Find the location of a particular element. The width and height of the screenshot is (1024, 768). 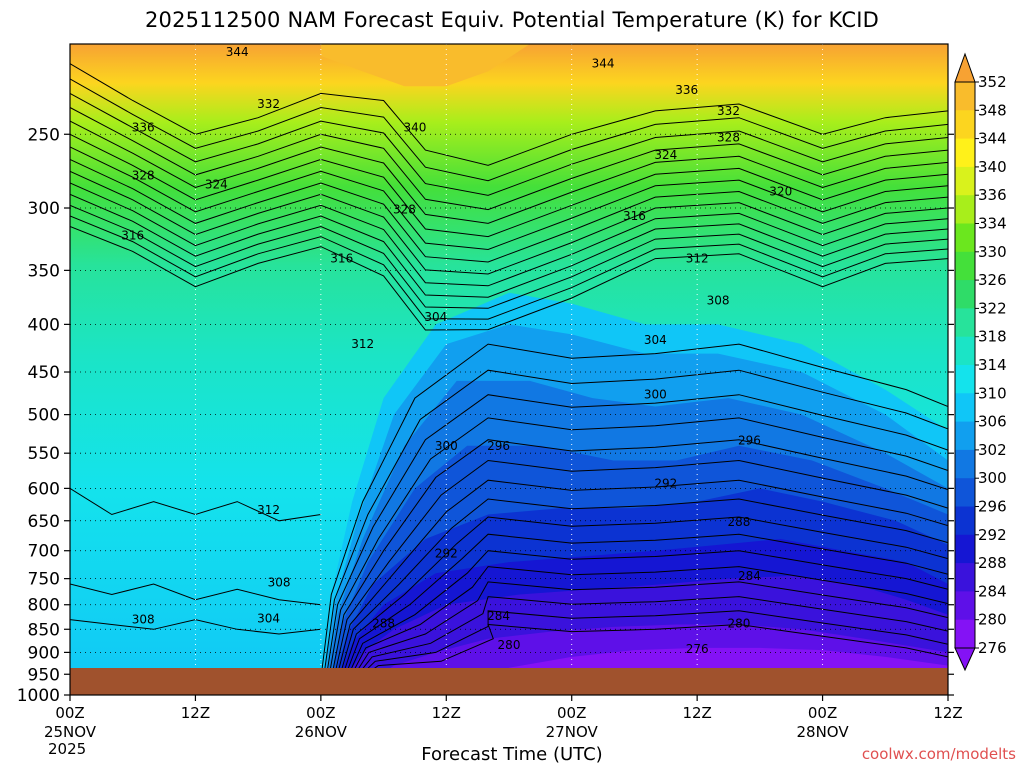

x-tick-date: 28NOV is located at coordinates (823, 732).